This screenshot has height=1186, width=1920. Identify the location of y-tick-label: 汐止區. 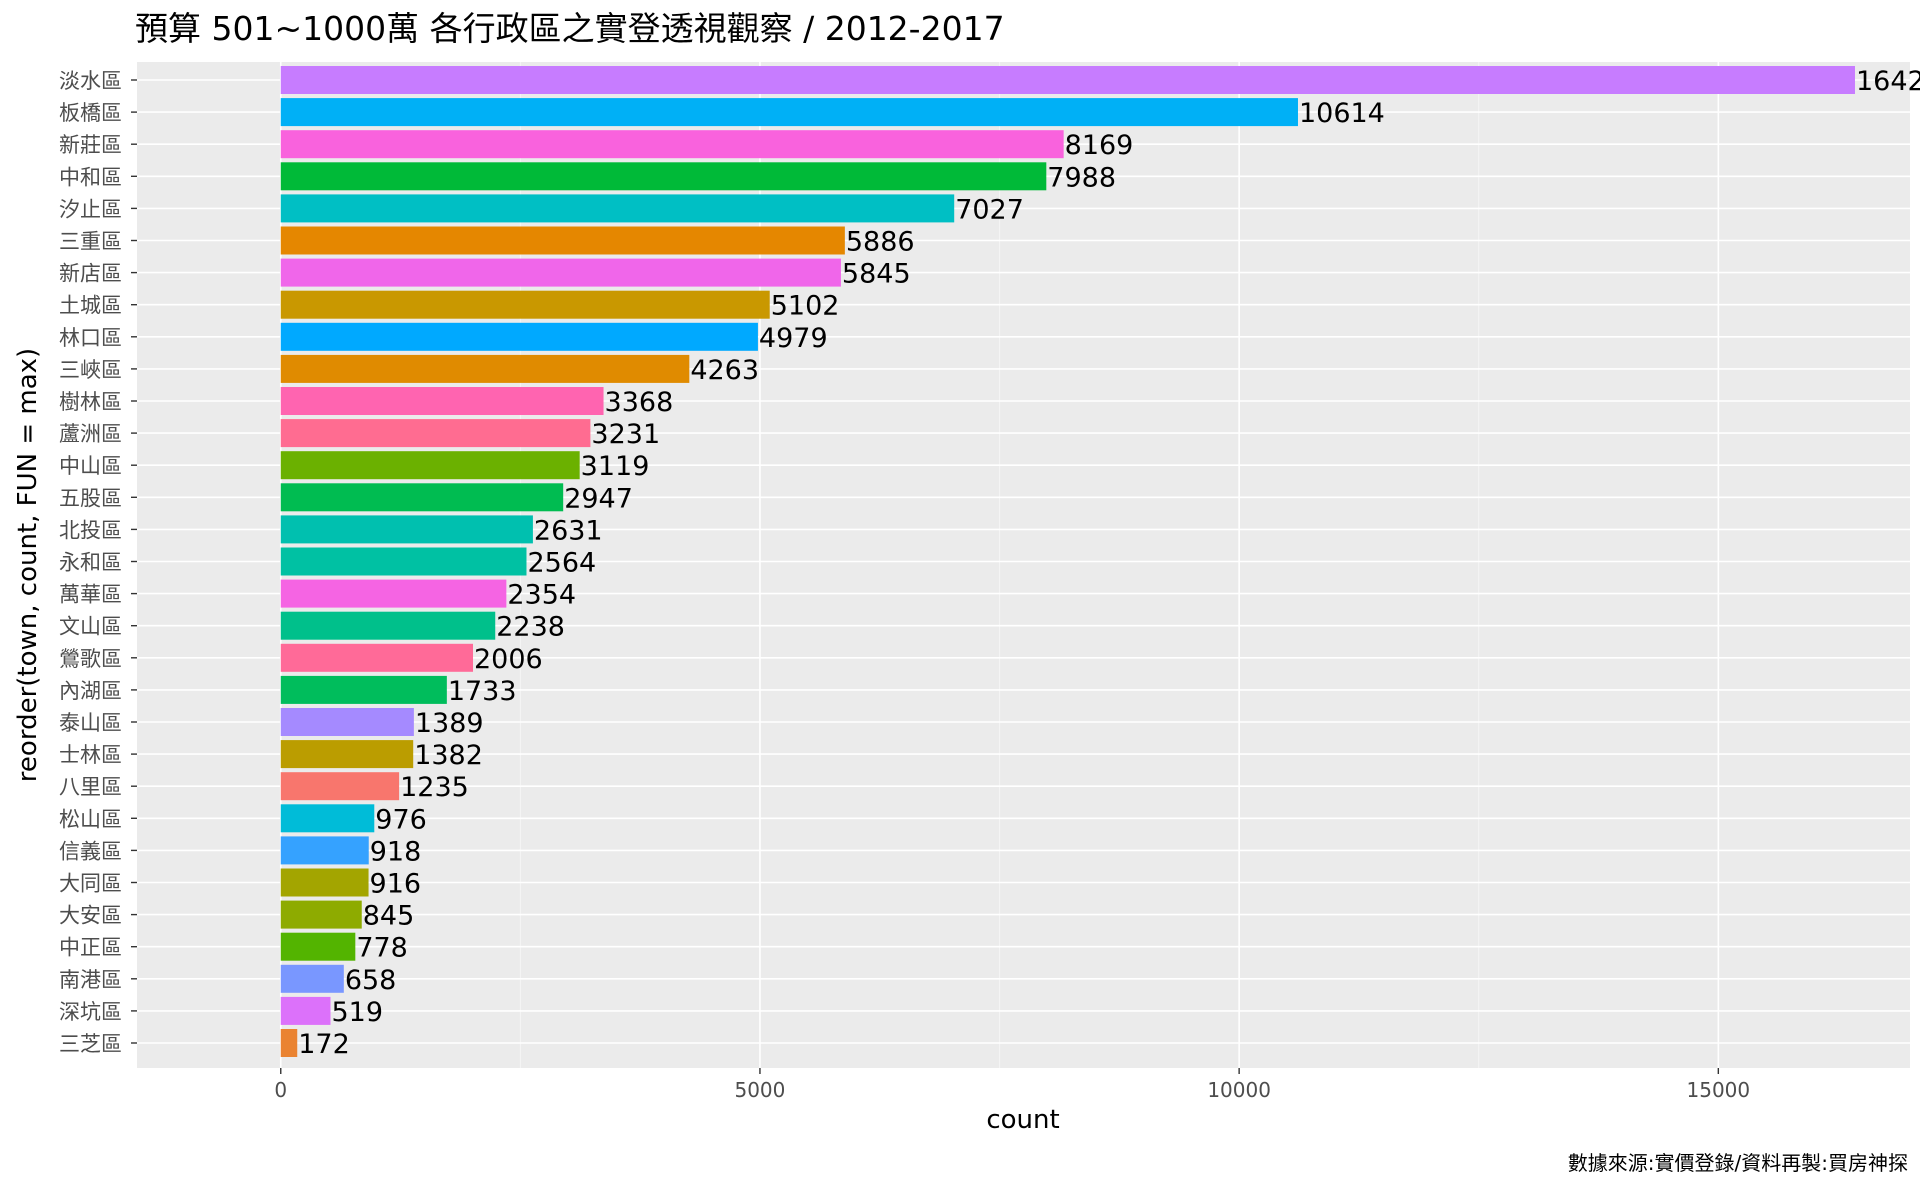
(90, 209).